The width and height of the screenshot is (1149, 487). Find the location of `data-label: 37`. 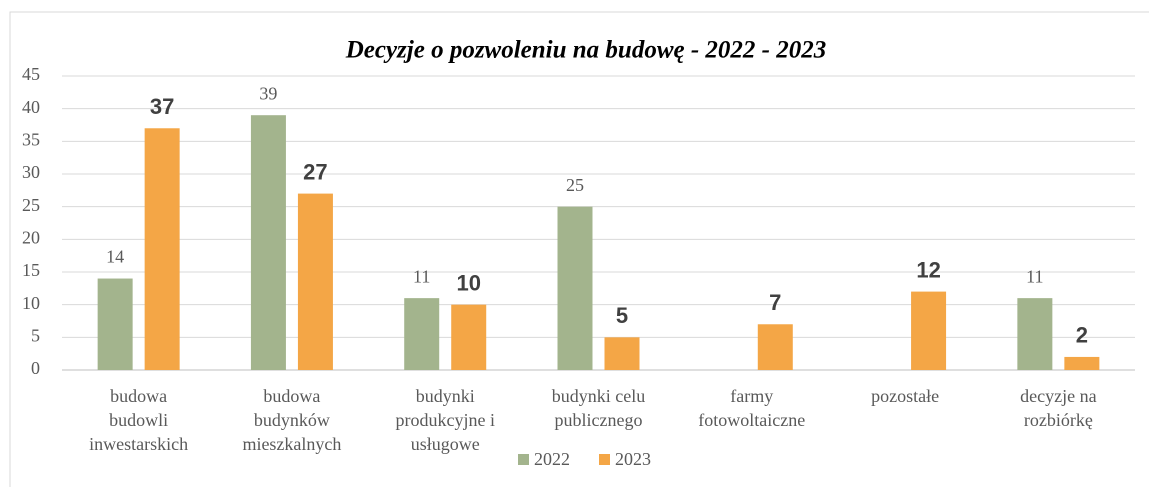

data-label: 37 is located at coordinates (162, 106).